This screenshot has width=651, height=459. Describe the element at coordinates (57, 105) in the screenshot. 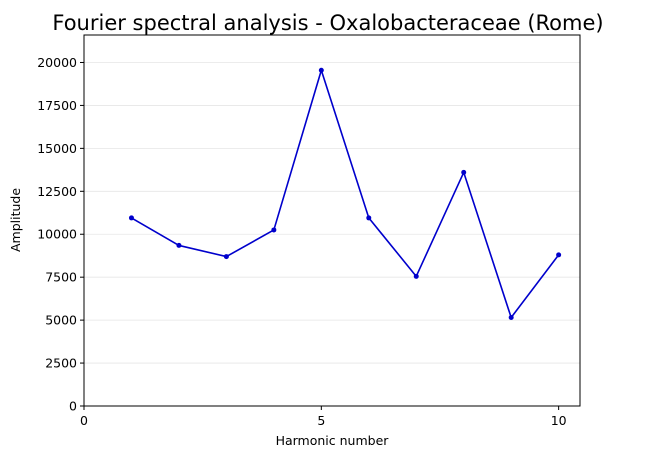

I see `y-tick-label: 17500` at that location.